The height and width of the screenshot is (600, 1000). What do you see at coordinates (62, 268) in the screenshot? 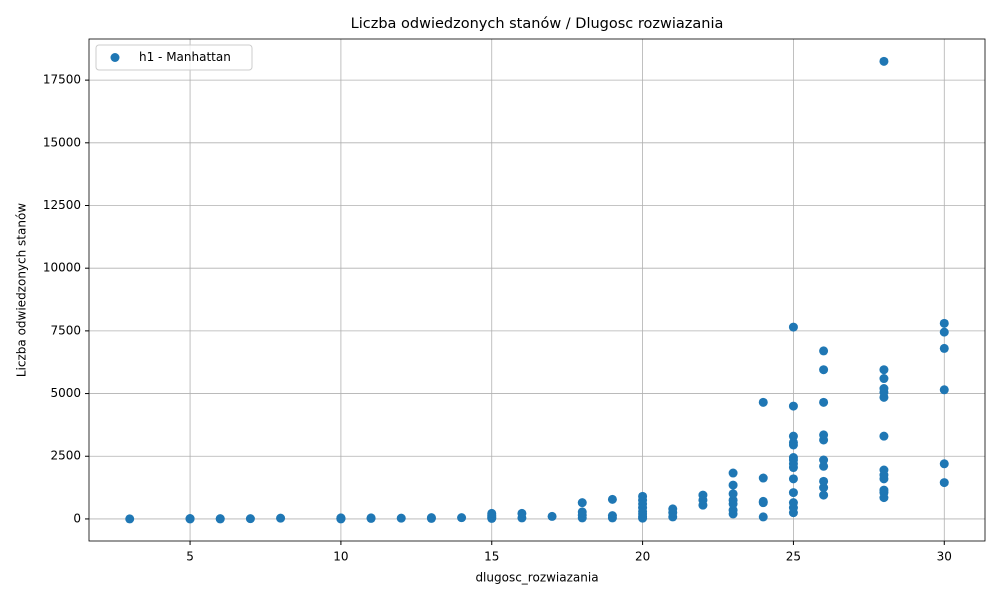
I see `y-tick-label: 10000` at bounding box center [62, 268].